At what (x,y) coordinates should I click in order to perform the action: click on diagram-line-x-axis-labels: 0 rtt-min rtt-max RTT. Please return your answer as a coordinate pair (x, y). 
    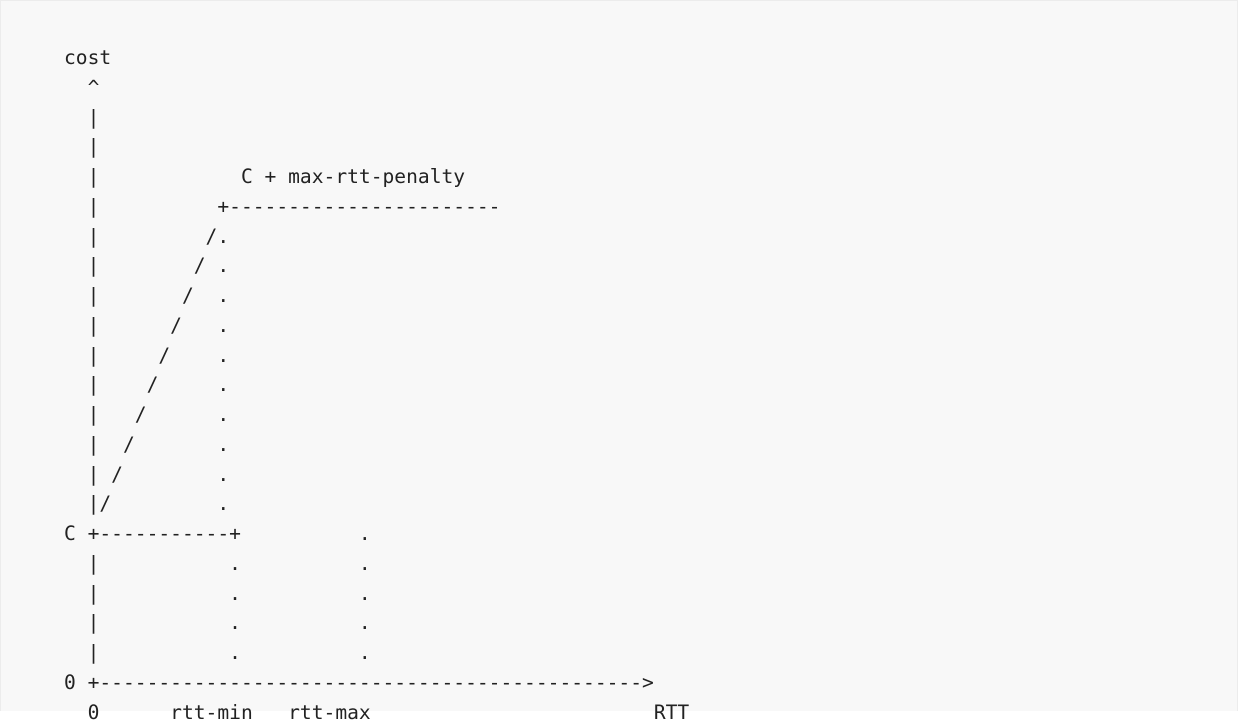
    Looking at the image, I should click on (377, 712).